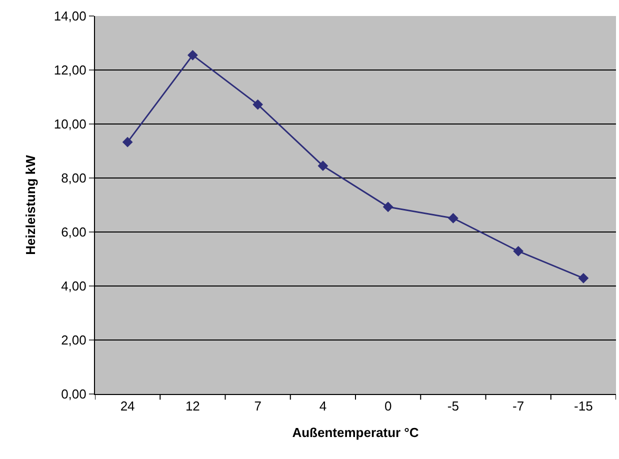 The image size is (619, 459). Describe the element at coordinates (583, 406) in the screenshot. I see `x-tick-label: -15` at that location.